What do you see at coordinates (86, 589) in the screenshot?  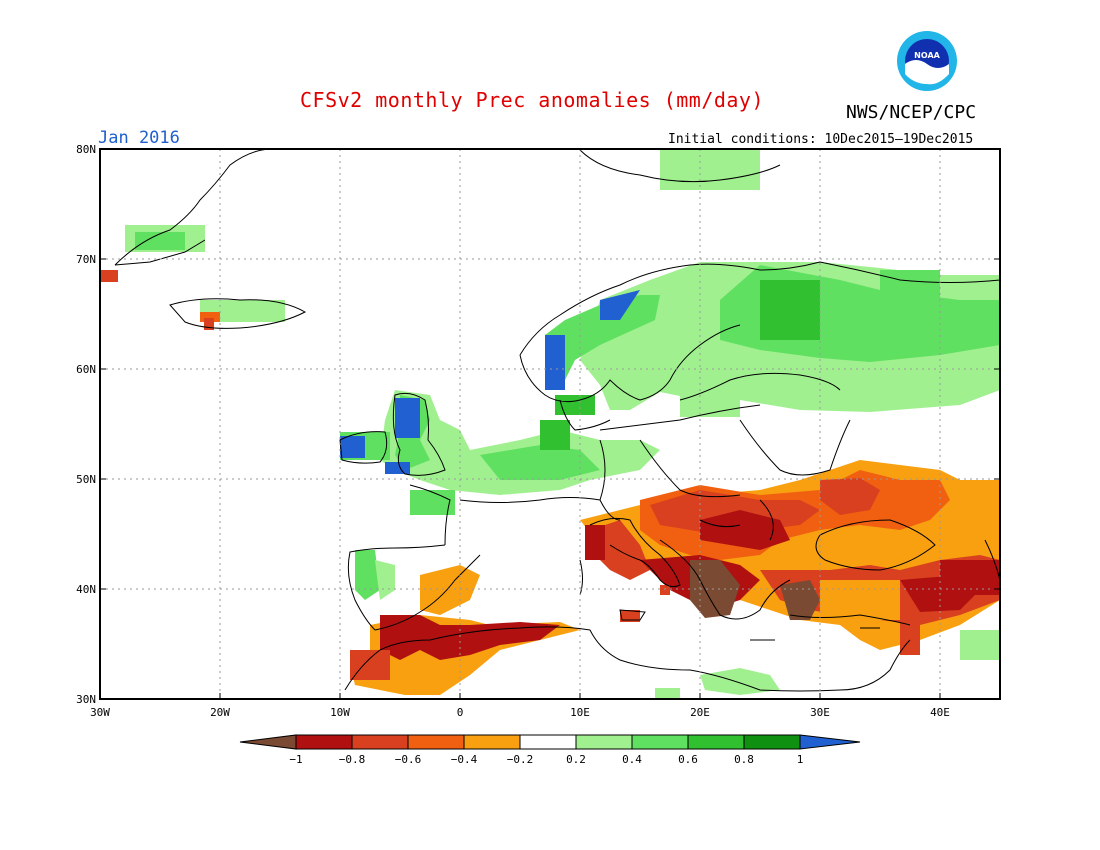 I see `lat-label: 40N` at bounding box center [86, 589].